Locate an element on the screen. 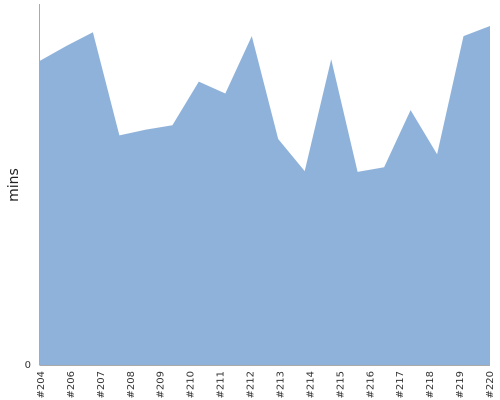 The width and height of the screenshot is (500, 400). x-tick-label: #212 is located at coordinates (251, 384).